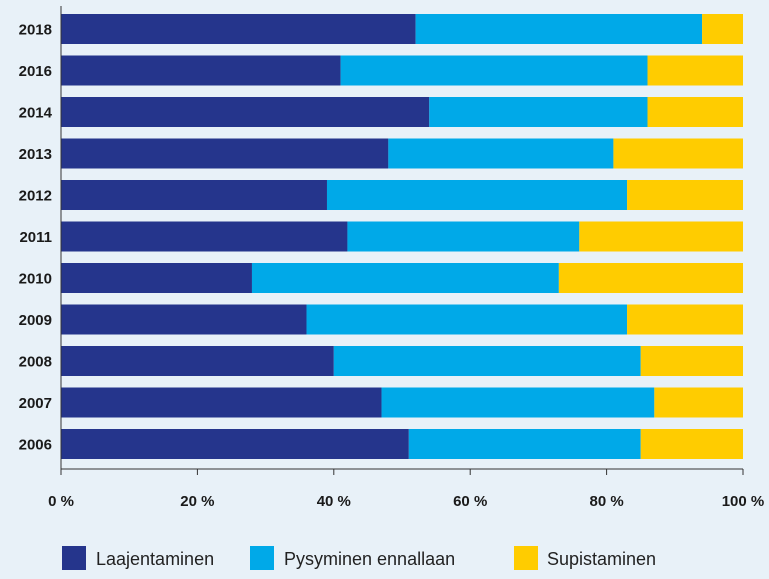 The width and height of the screenshot is (769, 579). Describe the element at coordinates (197, 501) in the screenshot. I see `x-tick-label-20: 20 %` at that location.